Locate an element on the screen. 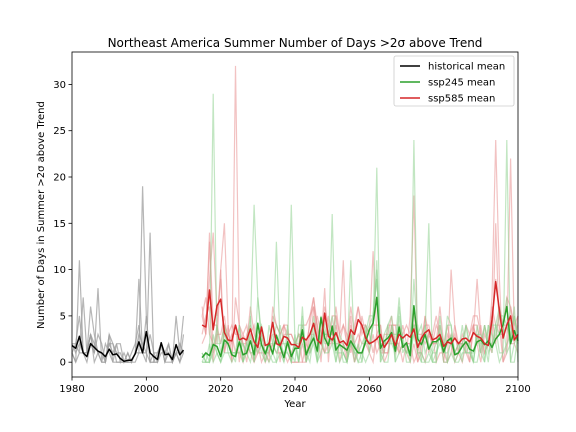  ssp585-mean-line is located at coordinates (360, 314).